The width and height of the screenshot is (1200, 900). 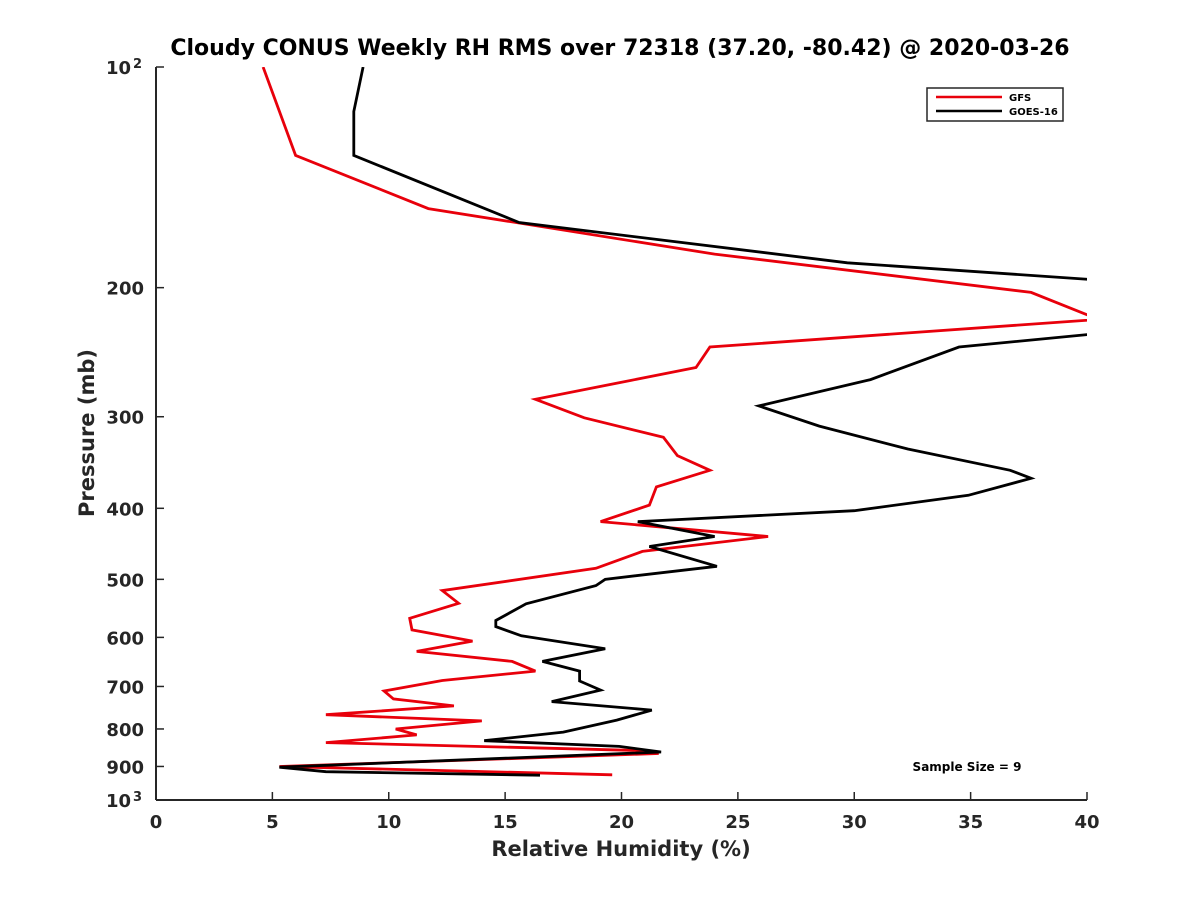 What do you see at coordinates (505, 822) in the screenshot?
I see `x-tick-label: 15` at bounding box center [505, 822].